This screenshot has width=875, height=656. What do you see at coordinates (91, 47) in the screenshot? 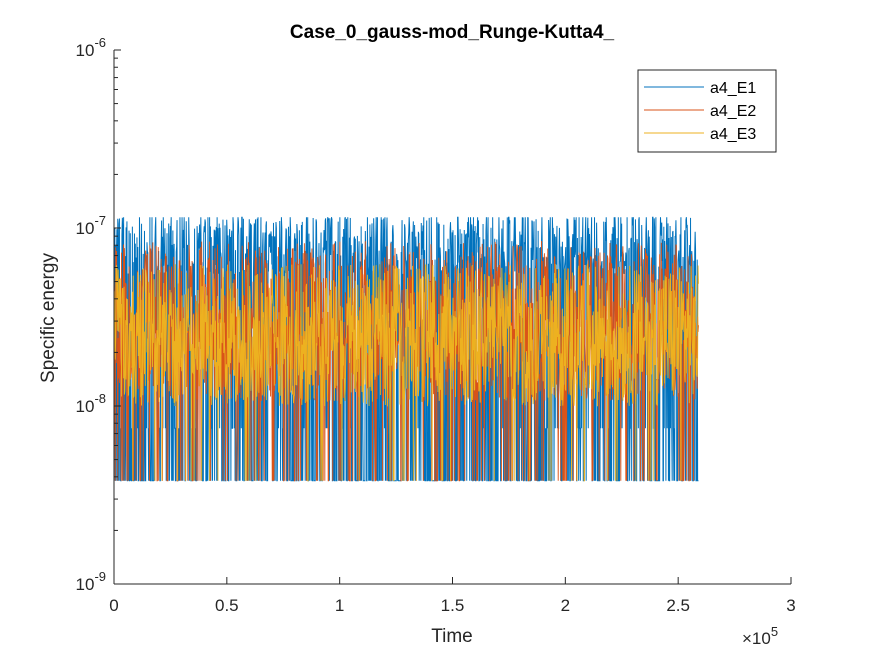
I see `y-tick-label: 10⁻⁶` at bounding box center [91, 47].